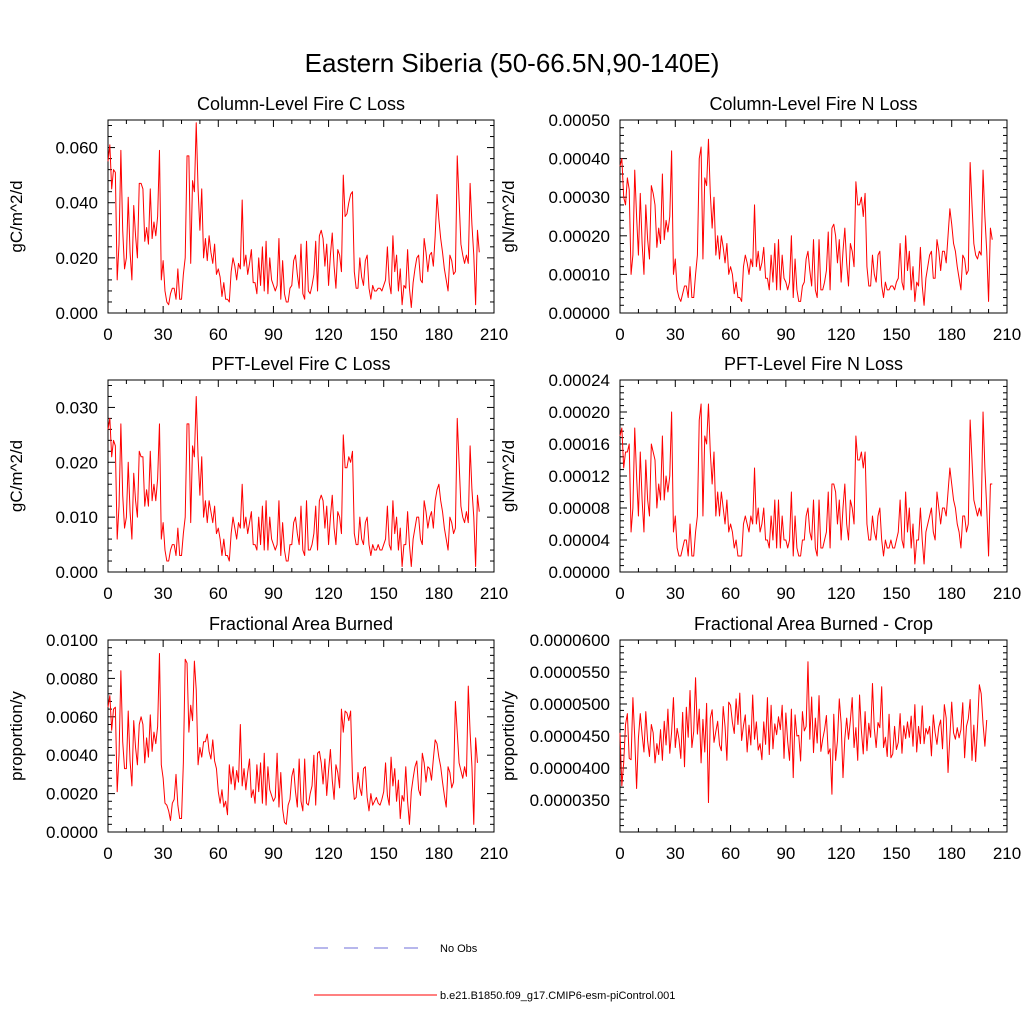 The width and height of the screenshot is (1024, 1024). What do you see at coordinates (579, 274) in the screenshot?
I see `y-tick-label: 0.00010` at bounding box center [579, 274].